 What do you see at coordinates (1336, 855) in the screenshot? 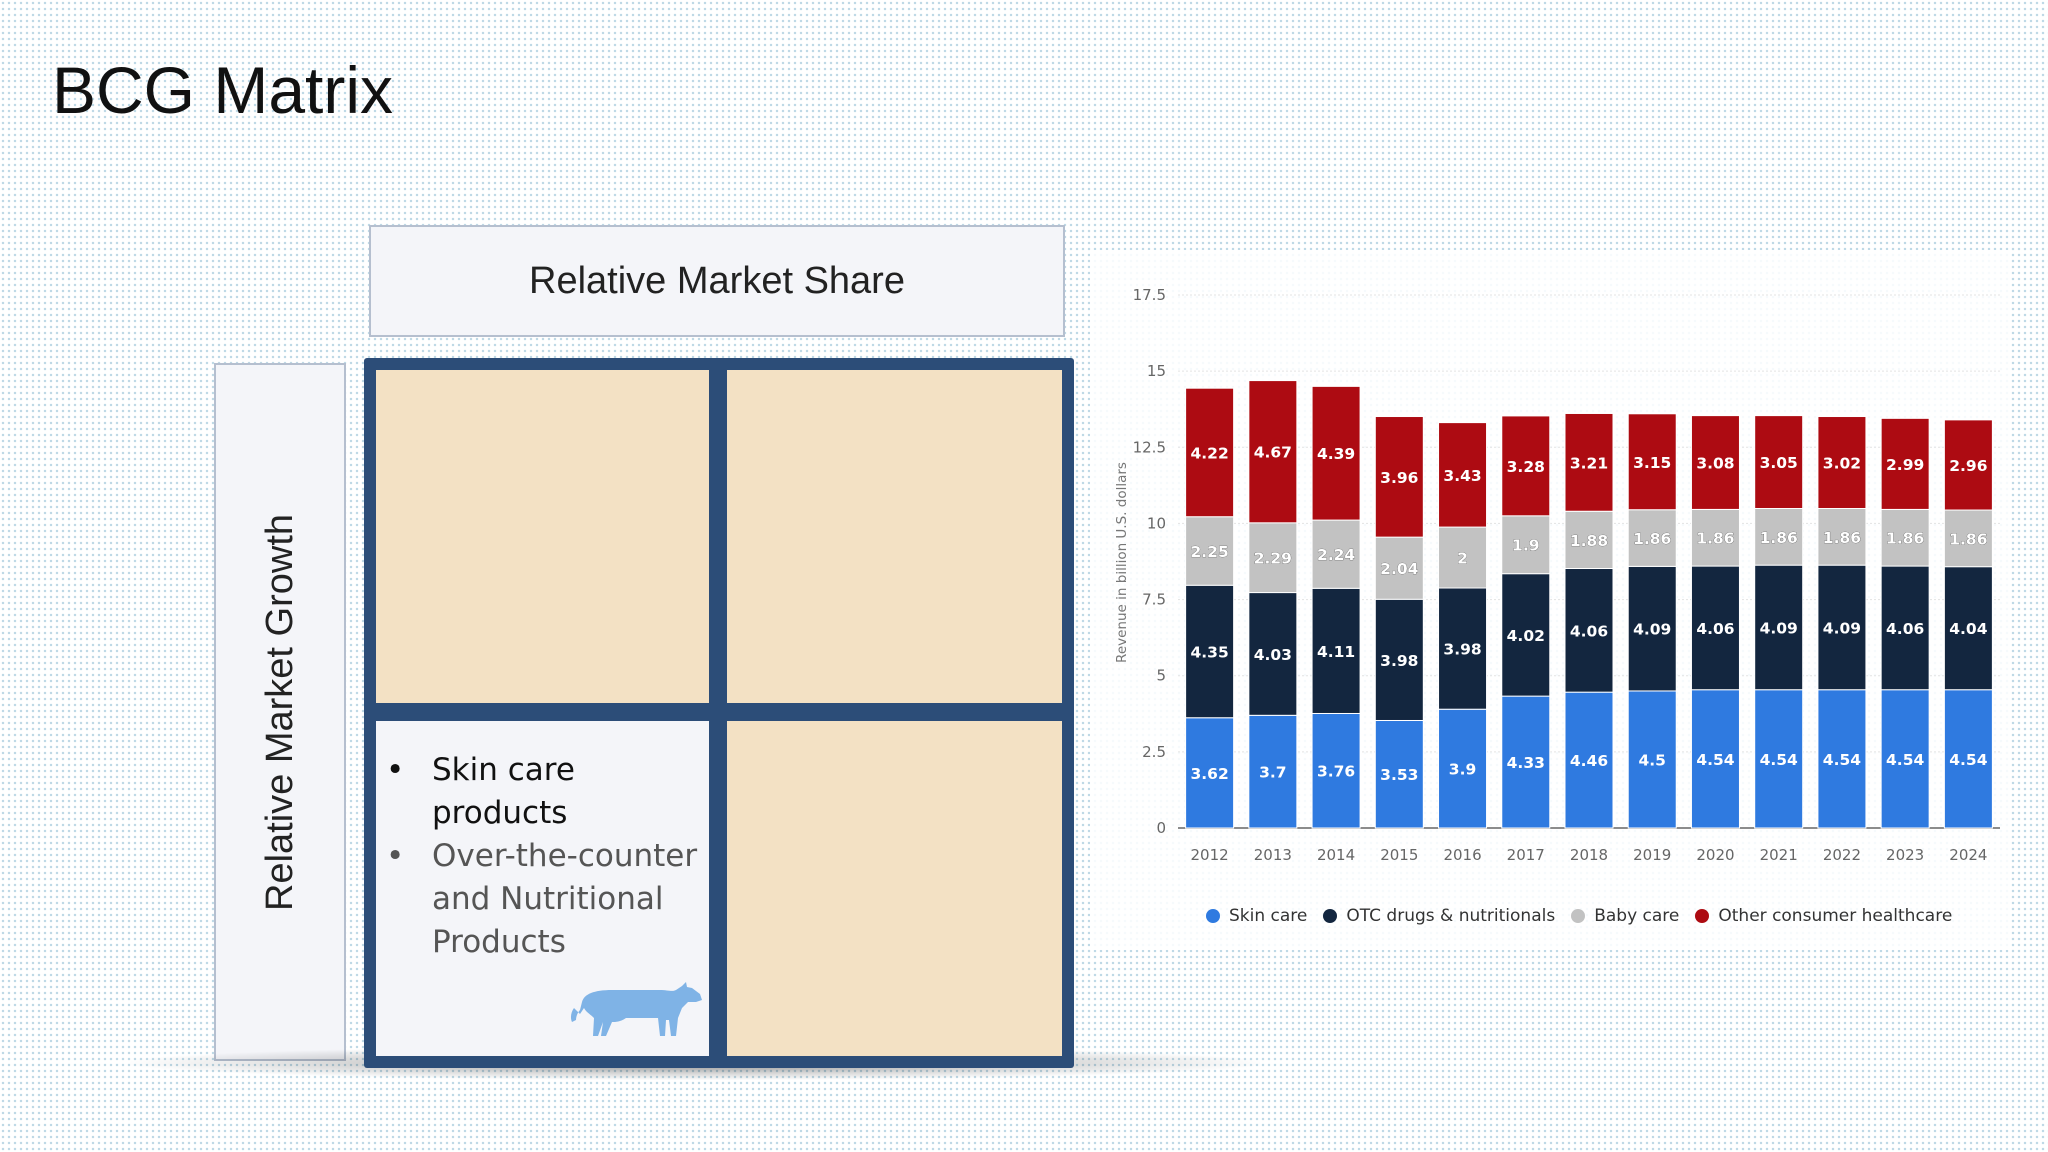
I see `x-tick-label: 2014` at bounding box center [1336, 855].